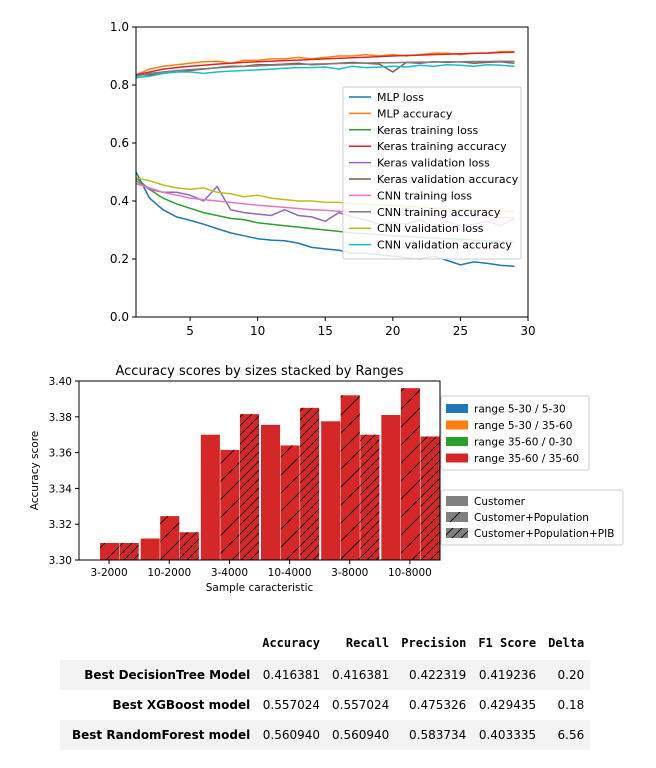  What do you see at coordinates (349, 573) in the screenshot?
I see `x-tick-label: 3-8000` at bounding box center [349, 573].